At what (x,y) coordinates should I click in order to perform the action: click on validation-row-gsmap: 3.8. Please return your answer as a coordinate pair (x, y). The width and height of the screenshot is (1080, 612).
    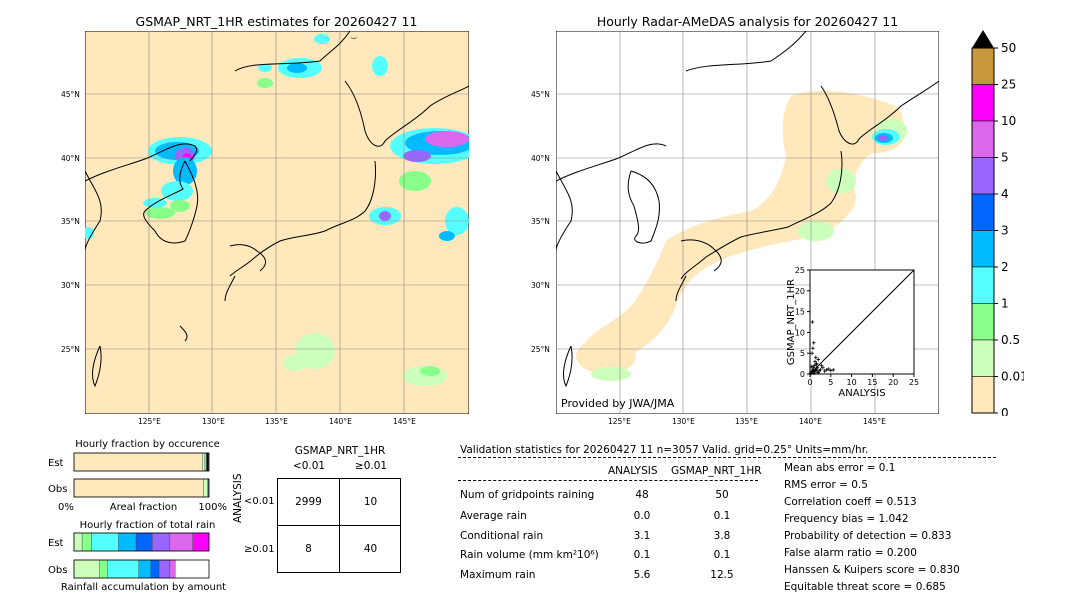
    Looking at the image, I should click on (722, 536).